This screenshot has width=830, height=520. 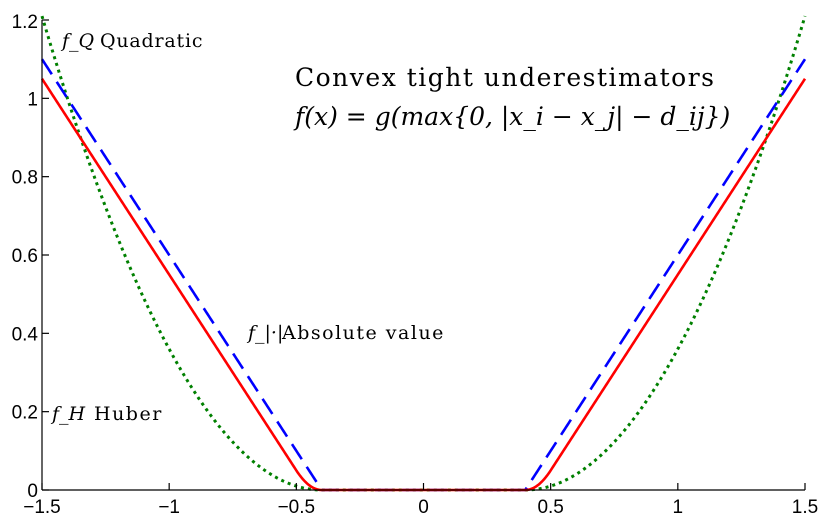 I want to click on x-tick-label: −1.5, so click(x=42, y=507).